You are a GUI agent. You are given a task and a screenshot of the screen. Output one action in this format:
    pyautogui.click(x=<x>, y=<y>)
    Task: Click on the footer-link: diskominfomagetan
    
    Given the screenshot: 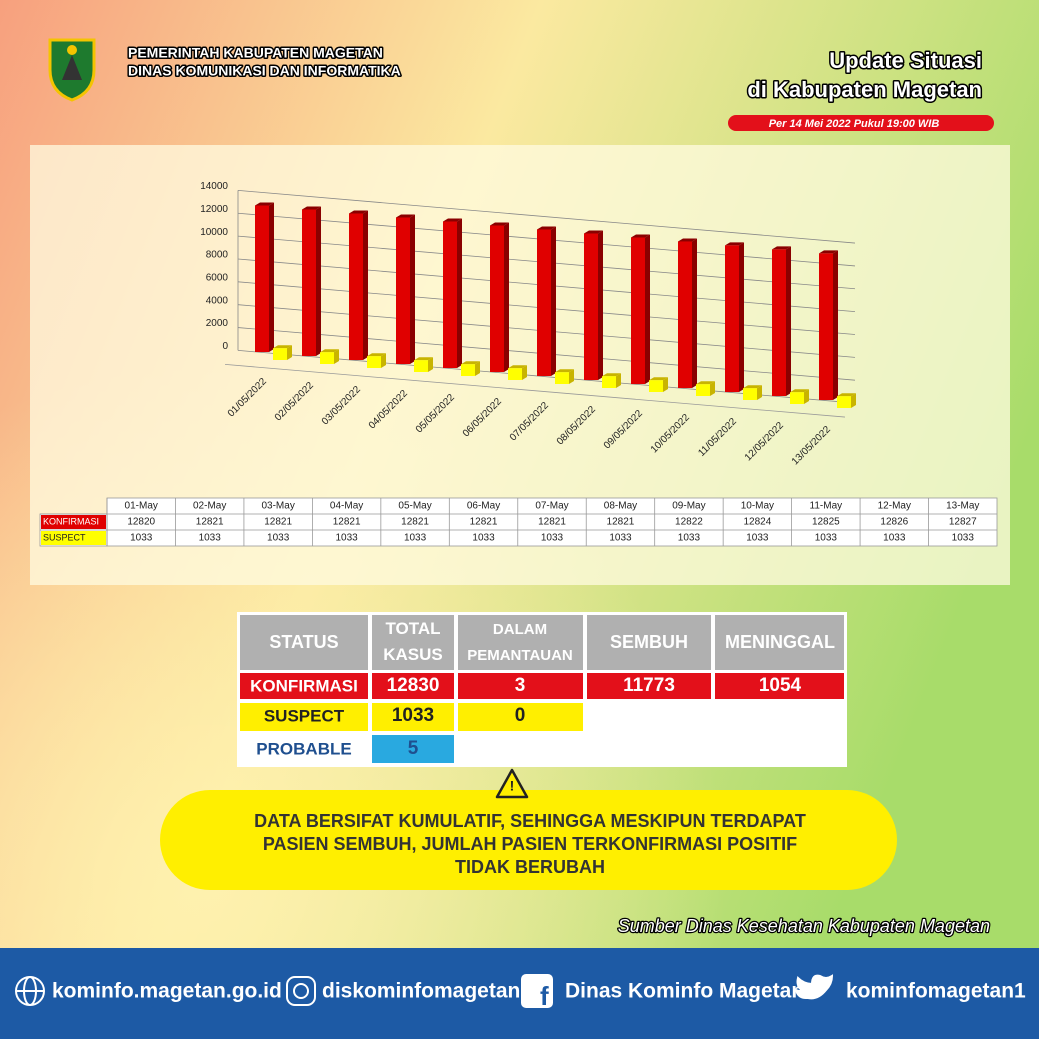 What is the action you would take?
    pyautogui.click(x=421, y=991)
    